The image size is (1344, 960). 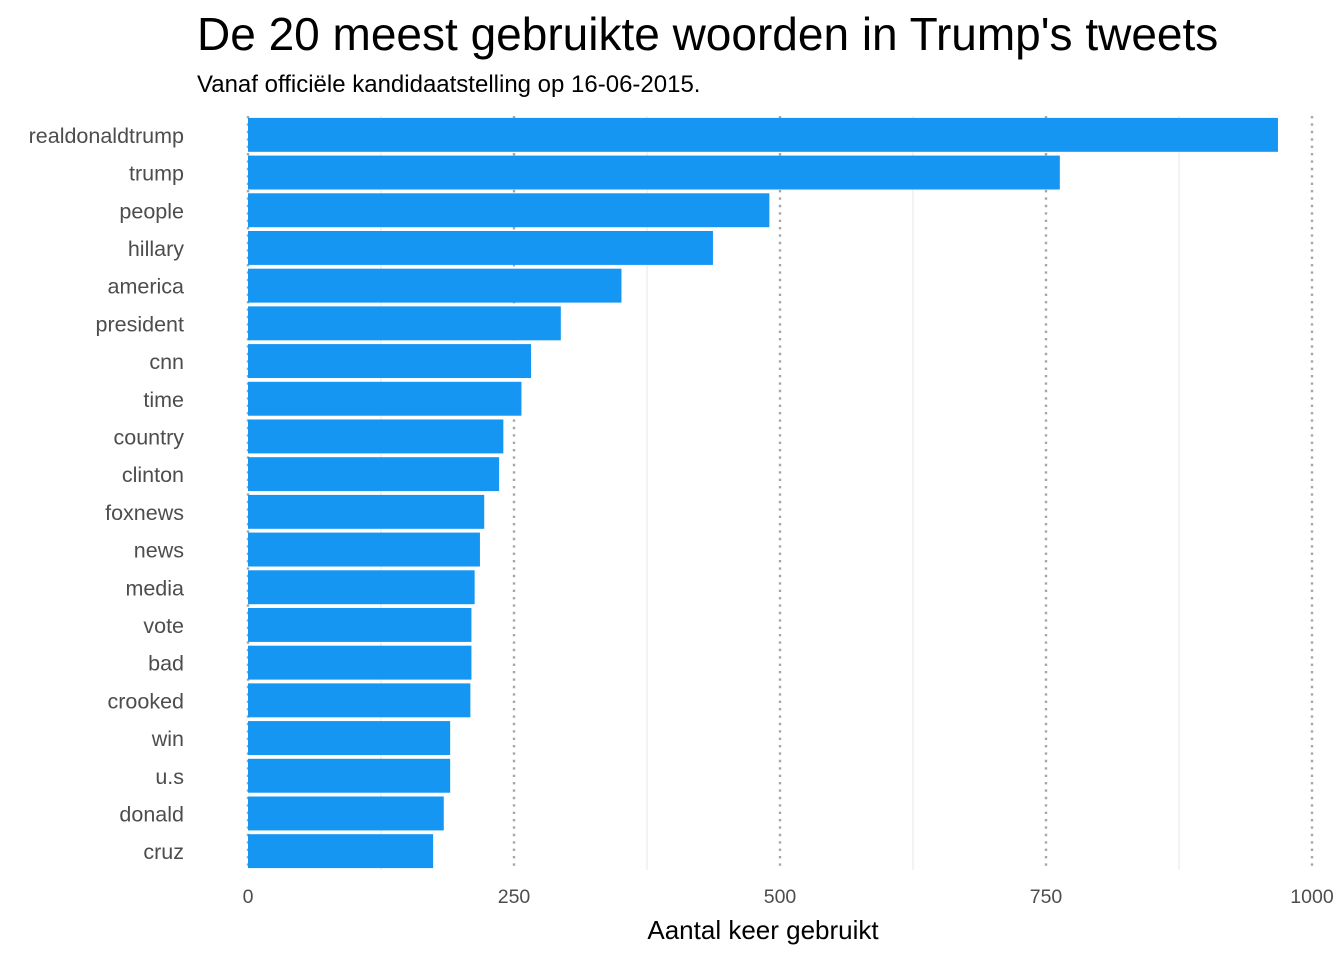 I want to click on x-tick-label: 1000, so click(x=1312, y=897).